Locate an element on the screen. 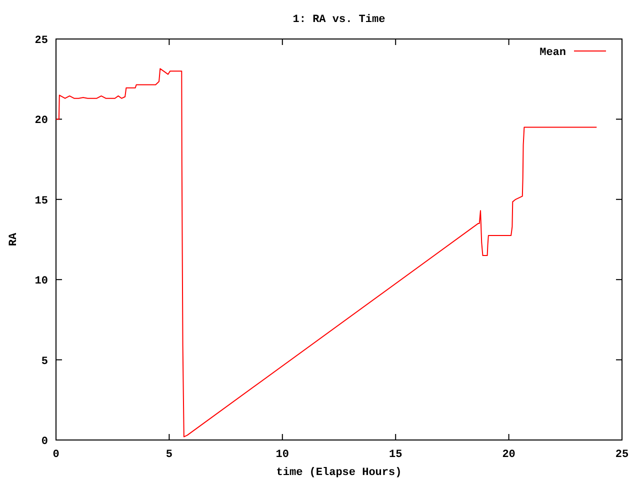 The width and height of the screenshot is (640, 480). y-tick-label: 25 is located at coordinates (41, 41).